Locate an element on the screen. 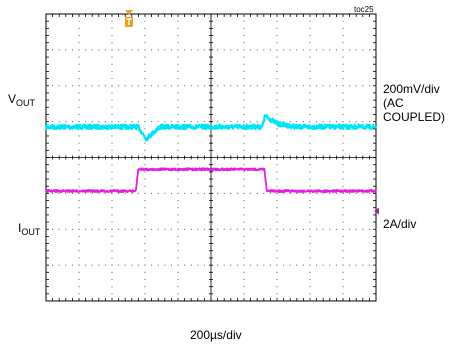  series-label-iout-sub: OUT is located at coordinates (31, 232).